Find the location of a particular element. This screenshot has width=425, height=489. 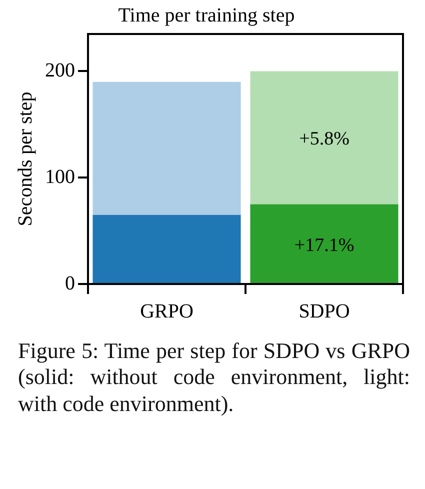

x-tick-label: GRPO is located at coordinates (167, 311).